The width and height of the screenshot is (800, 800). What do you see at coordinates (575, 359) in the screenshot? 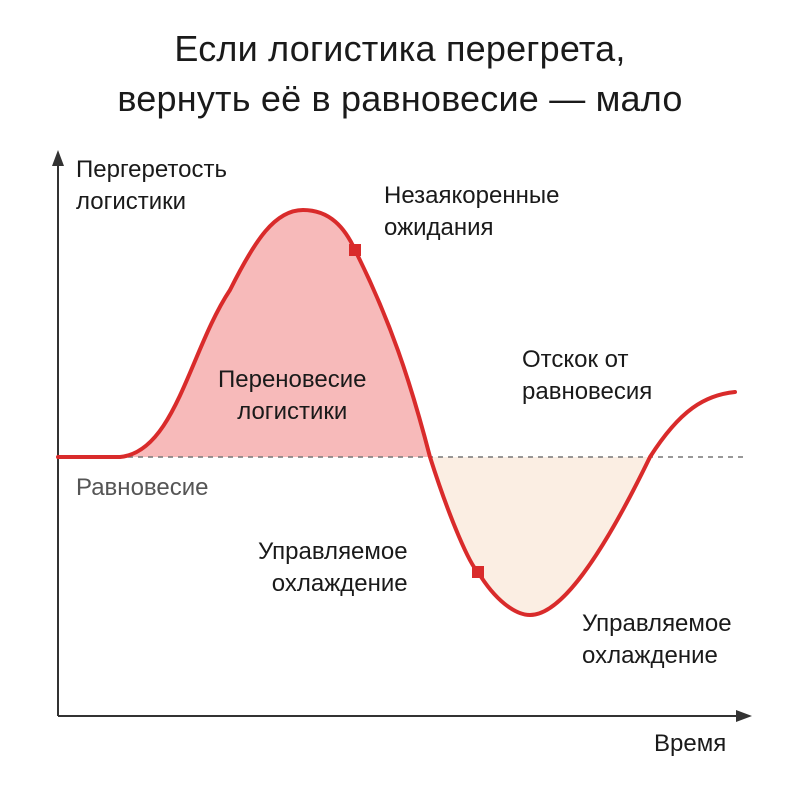
I see `rebound-annotation-line-1: Отскок от` at bounding box center [575, 359].